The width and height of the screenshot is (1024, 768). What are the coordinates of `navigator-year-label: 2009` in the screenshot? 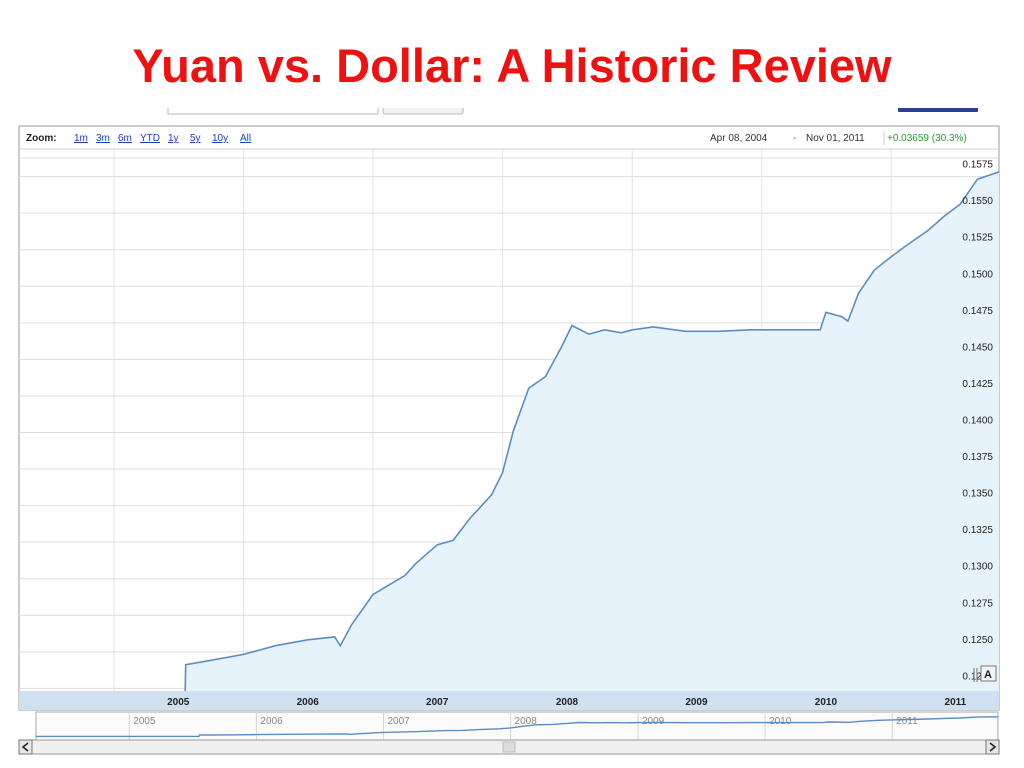 It's located at (653, 721).